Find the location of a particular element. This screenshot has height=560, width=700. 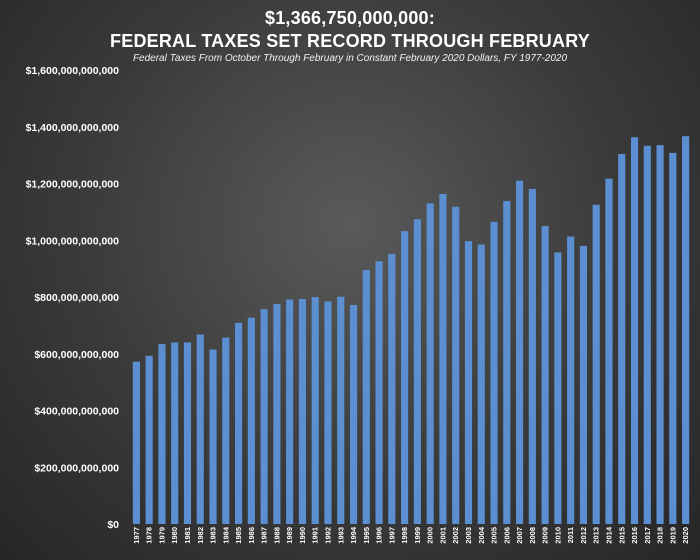

bar-1995 is located at coordinates (366, 397).